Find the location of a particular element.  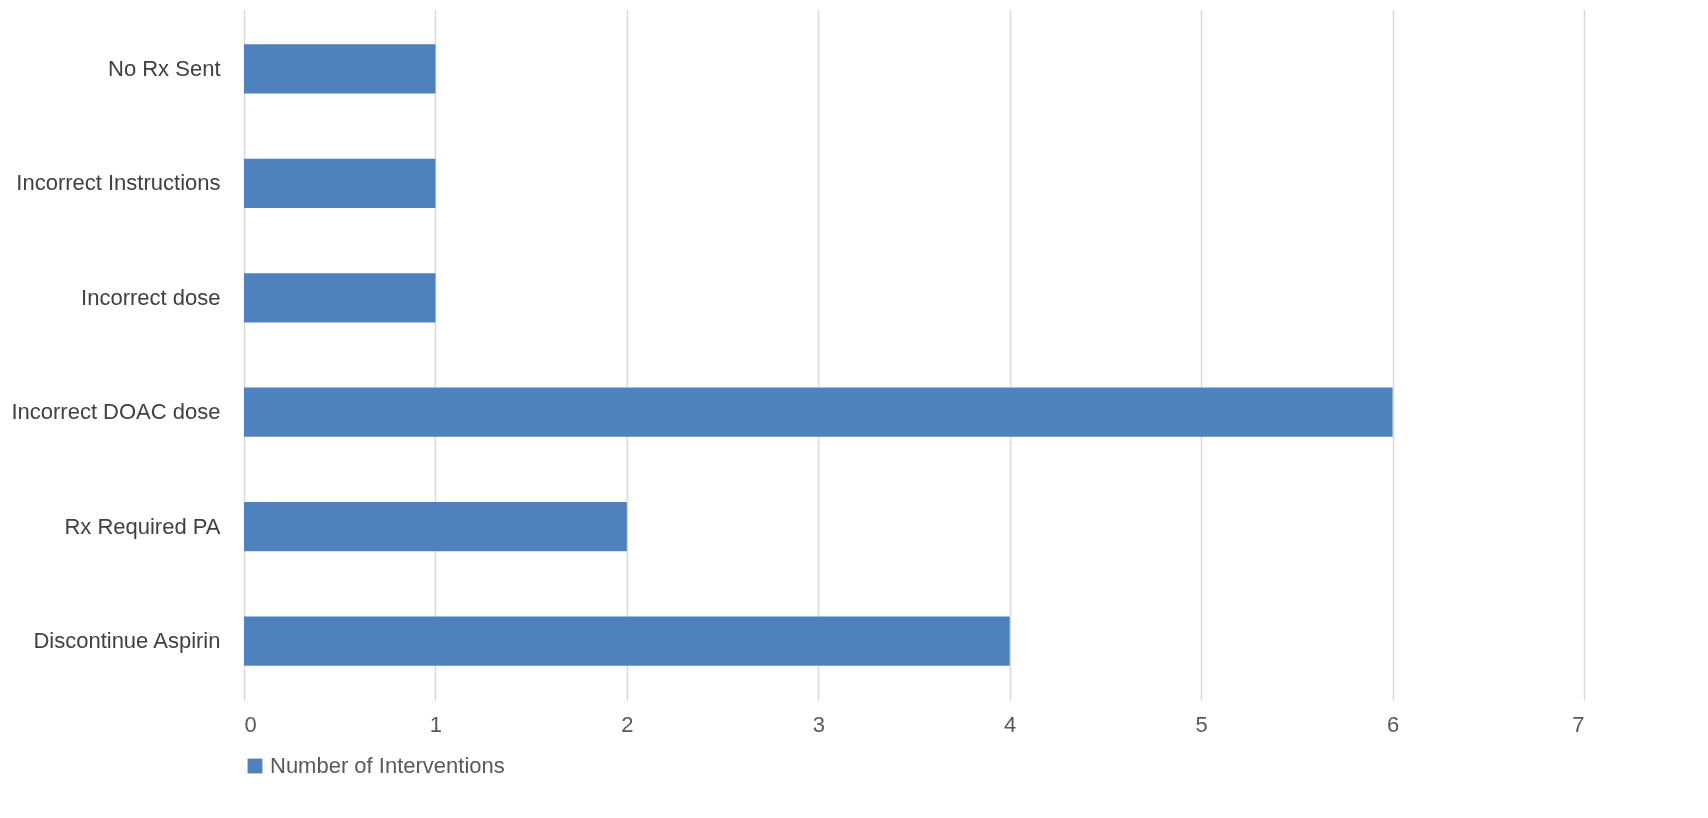

x-tick-label: 0 is located at coordinates (250, 724).